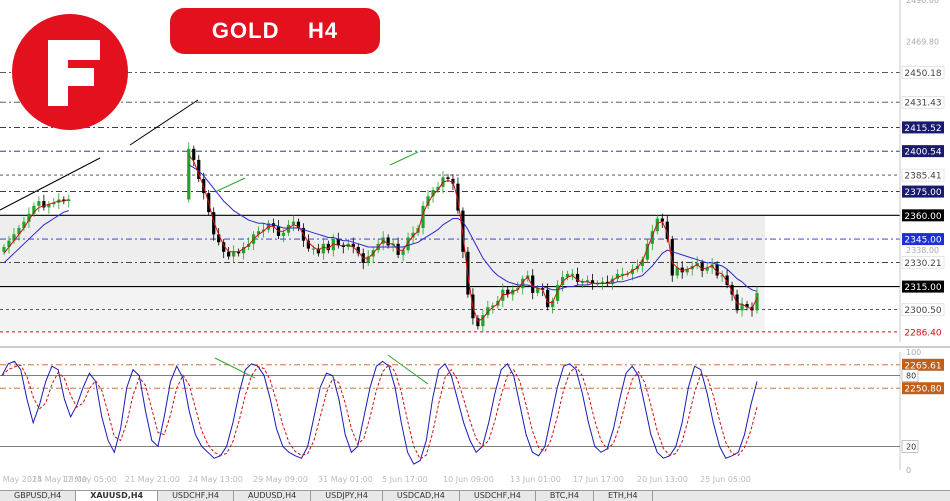 This screenshot has height=501, width=950. I want to click on x-tick-label: 17 Jun 17:00, so click(598, 479).